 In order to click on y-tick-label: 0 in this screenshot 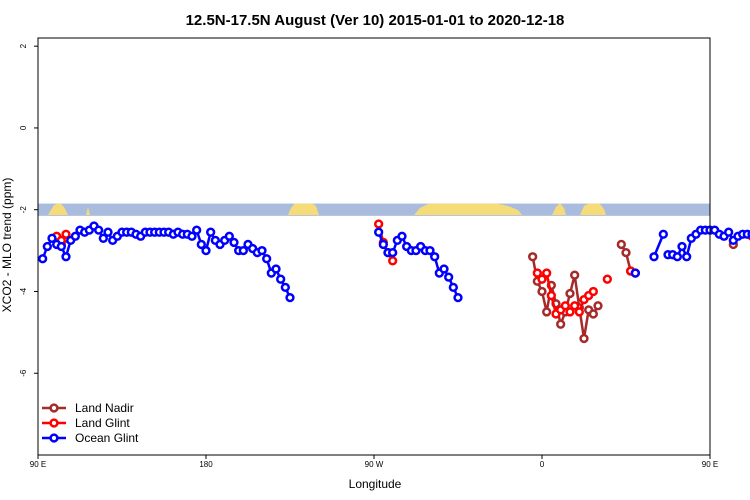, I will do `click(23, 127)`.